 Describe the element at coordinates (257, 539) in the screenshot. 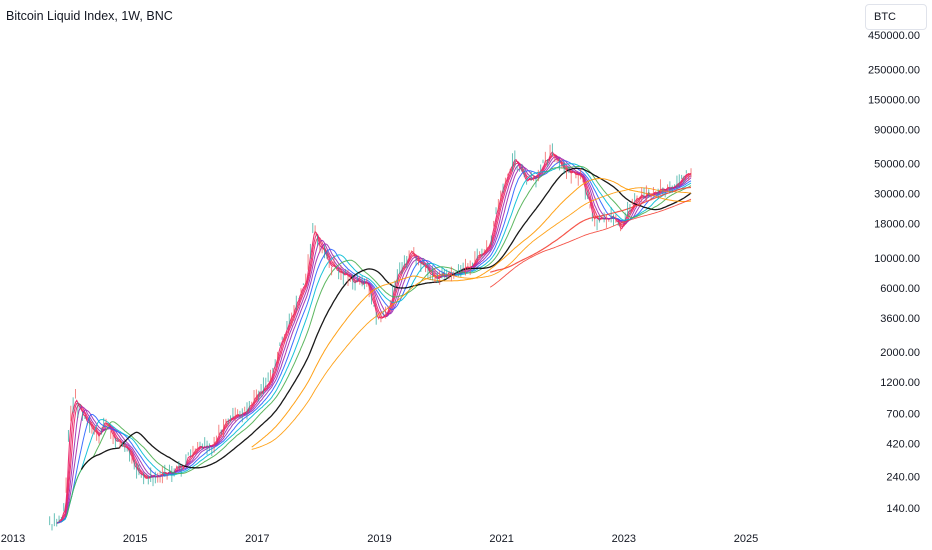

I see `x-tick-label: 2017` at that location.